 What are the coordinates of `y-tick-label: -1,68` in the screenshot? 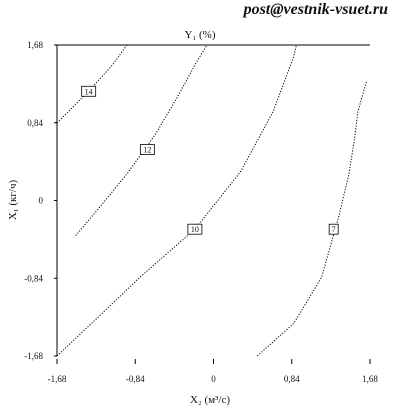 It's located at (33, 356).